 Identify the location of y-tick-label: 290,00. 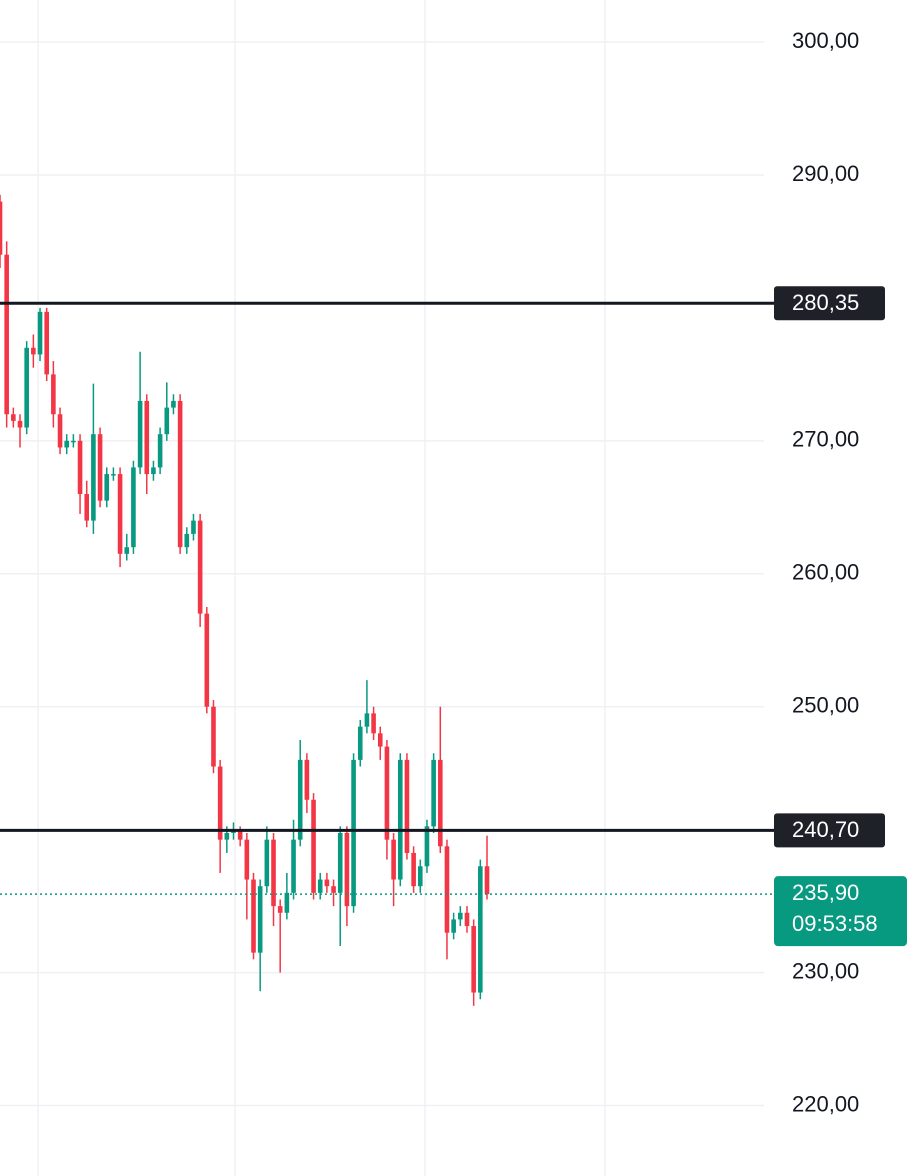
(825, 173).